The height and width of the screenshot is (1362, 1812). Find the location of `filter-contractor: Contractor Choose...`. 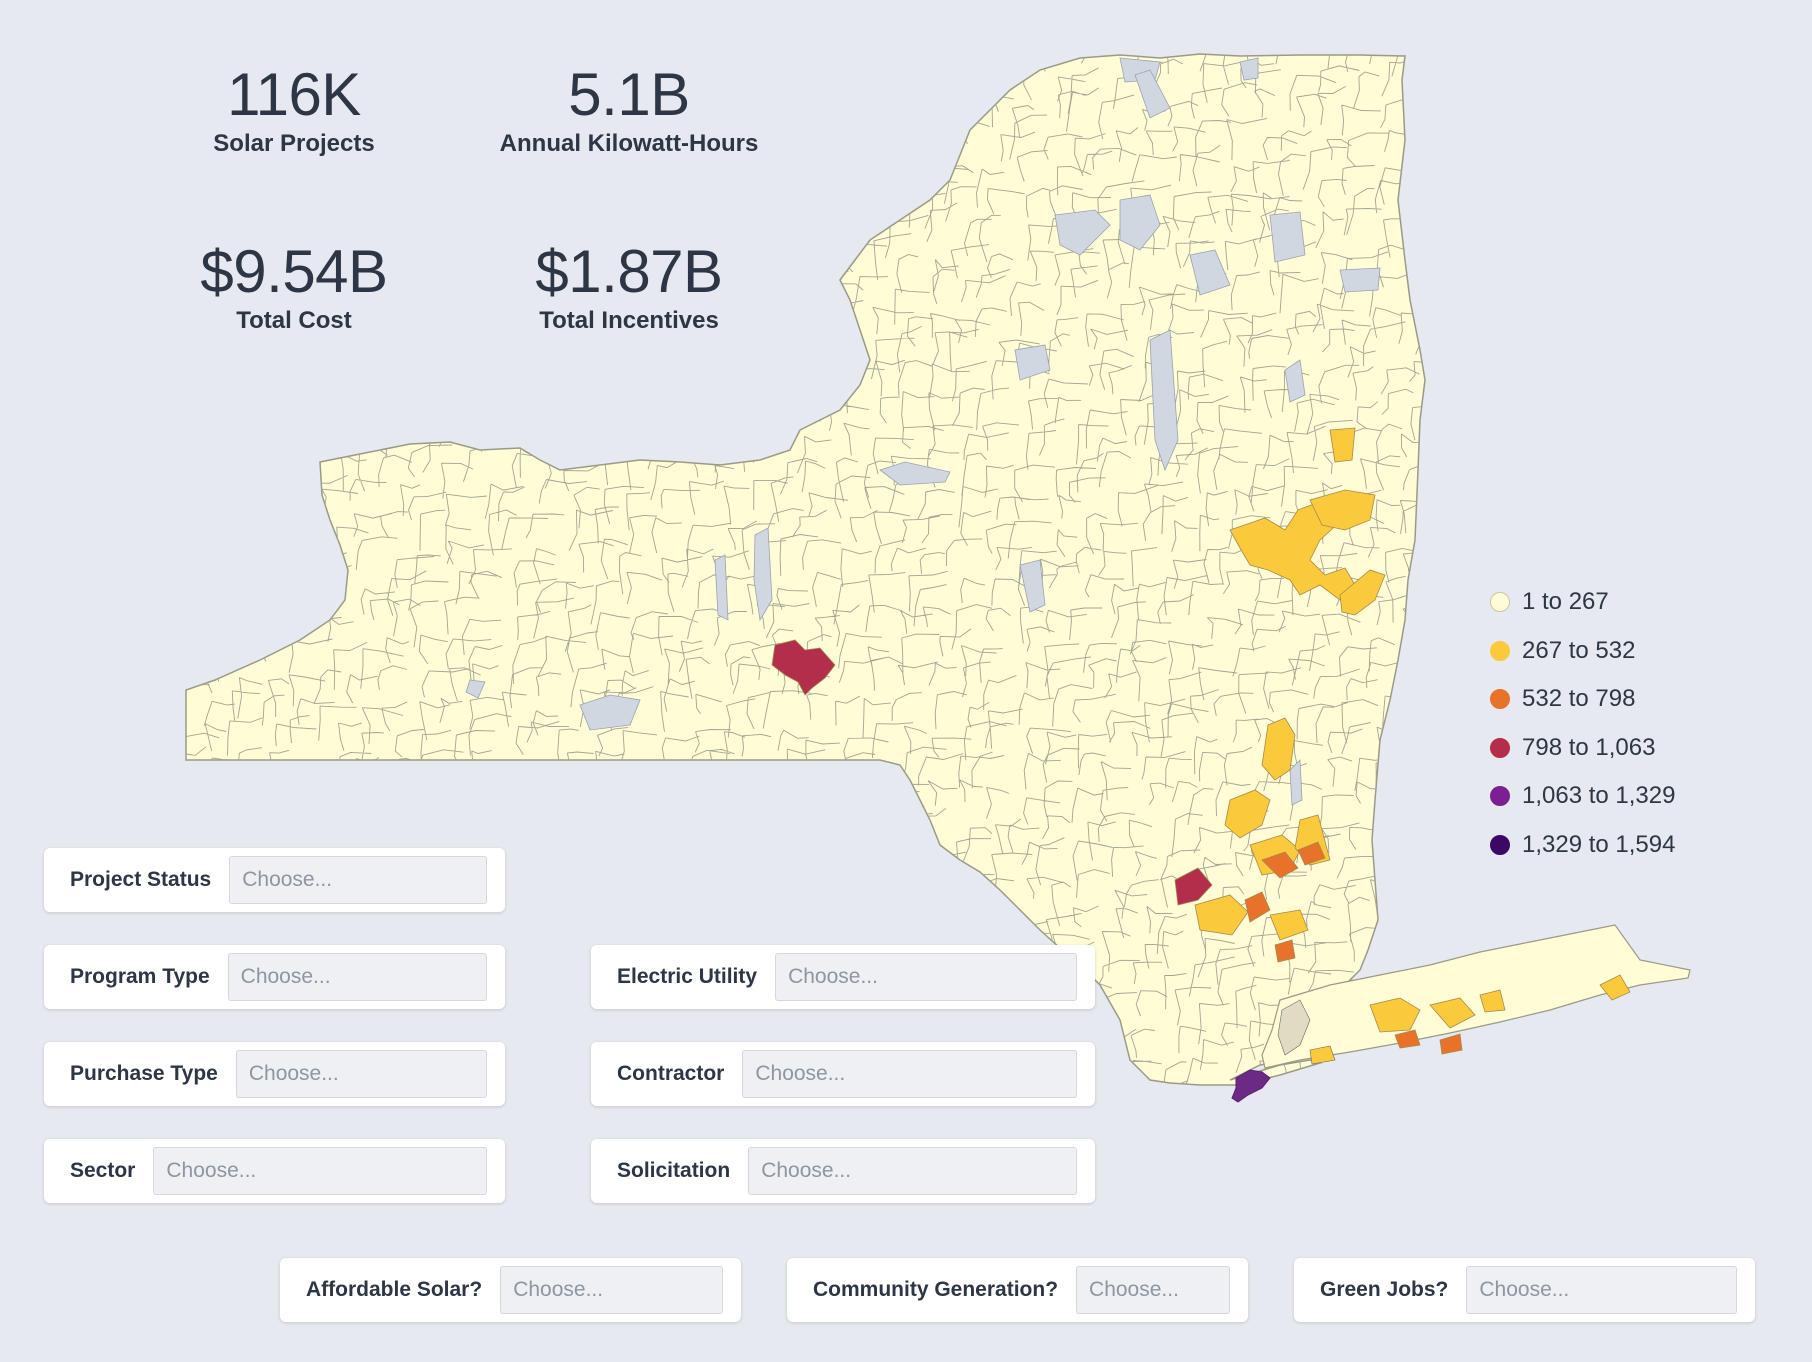

filter-contractor: Contractor Choose... is located at coordinates (843, 1074).